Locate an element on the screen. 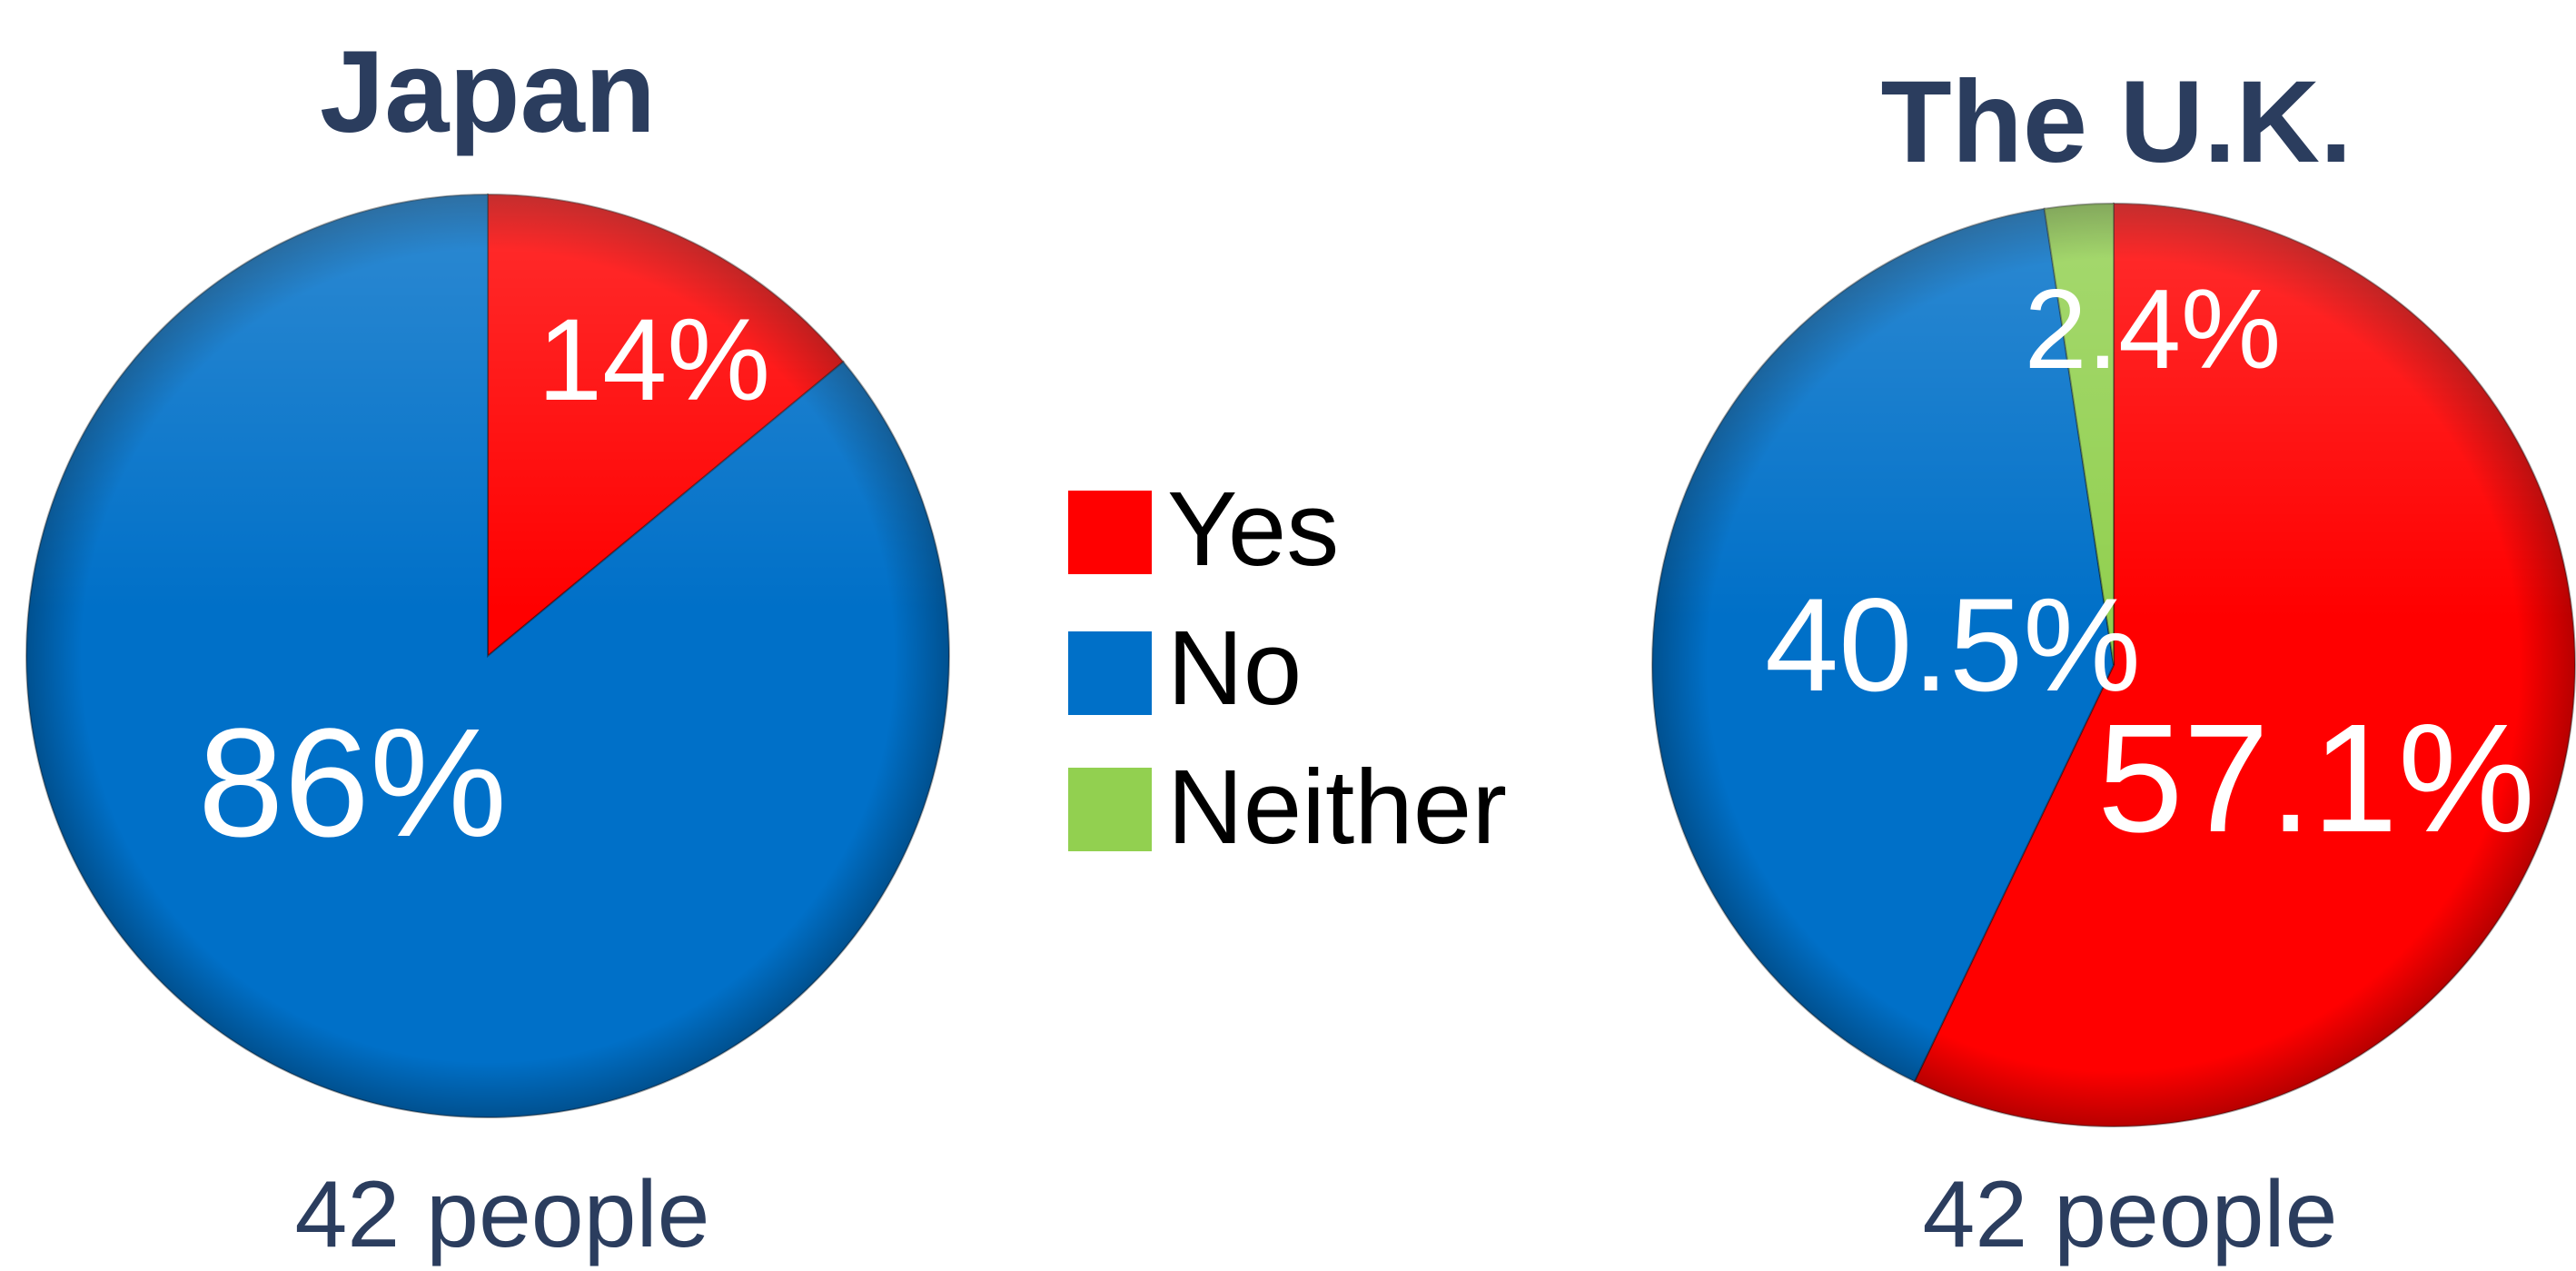 The image size is (2576, 1271). chart-title: Japan is located at coordinates (488, 92).